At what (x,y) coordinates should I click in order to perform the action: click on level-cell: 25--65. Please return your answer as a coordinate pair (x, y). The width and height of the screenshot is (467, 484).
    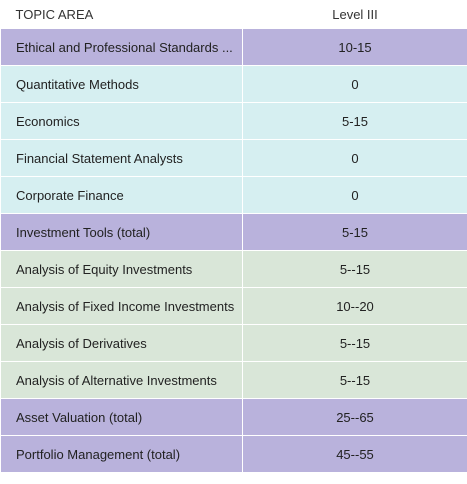
    Looking at the image, I should click on (354, 417).